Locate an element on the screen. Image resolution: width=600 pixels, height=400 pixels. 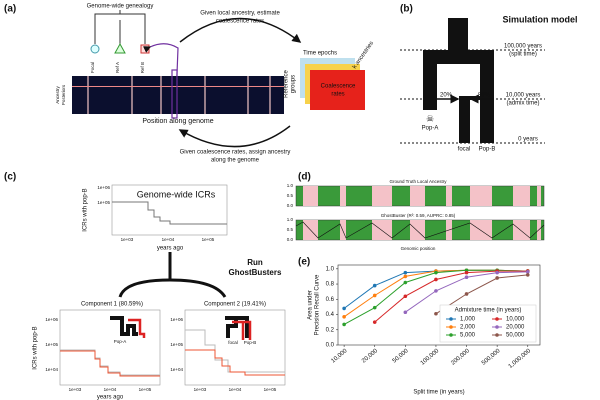
tracks: 1.0 0.5 0.0 1.0 0.5 0.0 is located at coordinates (416, 212).